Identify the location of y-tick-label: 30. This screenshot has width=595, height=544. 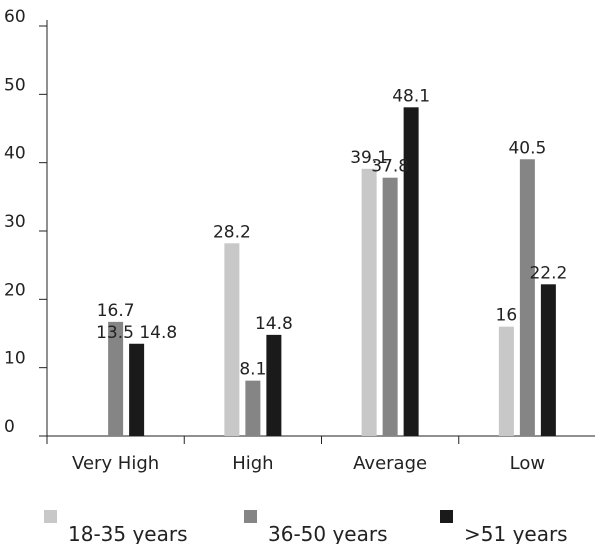
(15, 222).